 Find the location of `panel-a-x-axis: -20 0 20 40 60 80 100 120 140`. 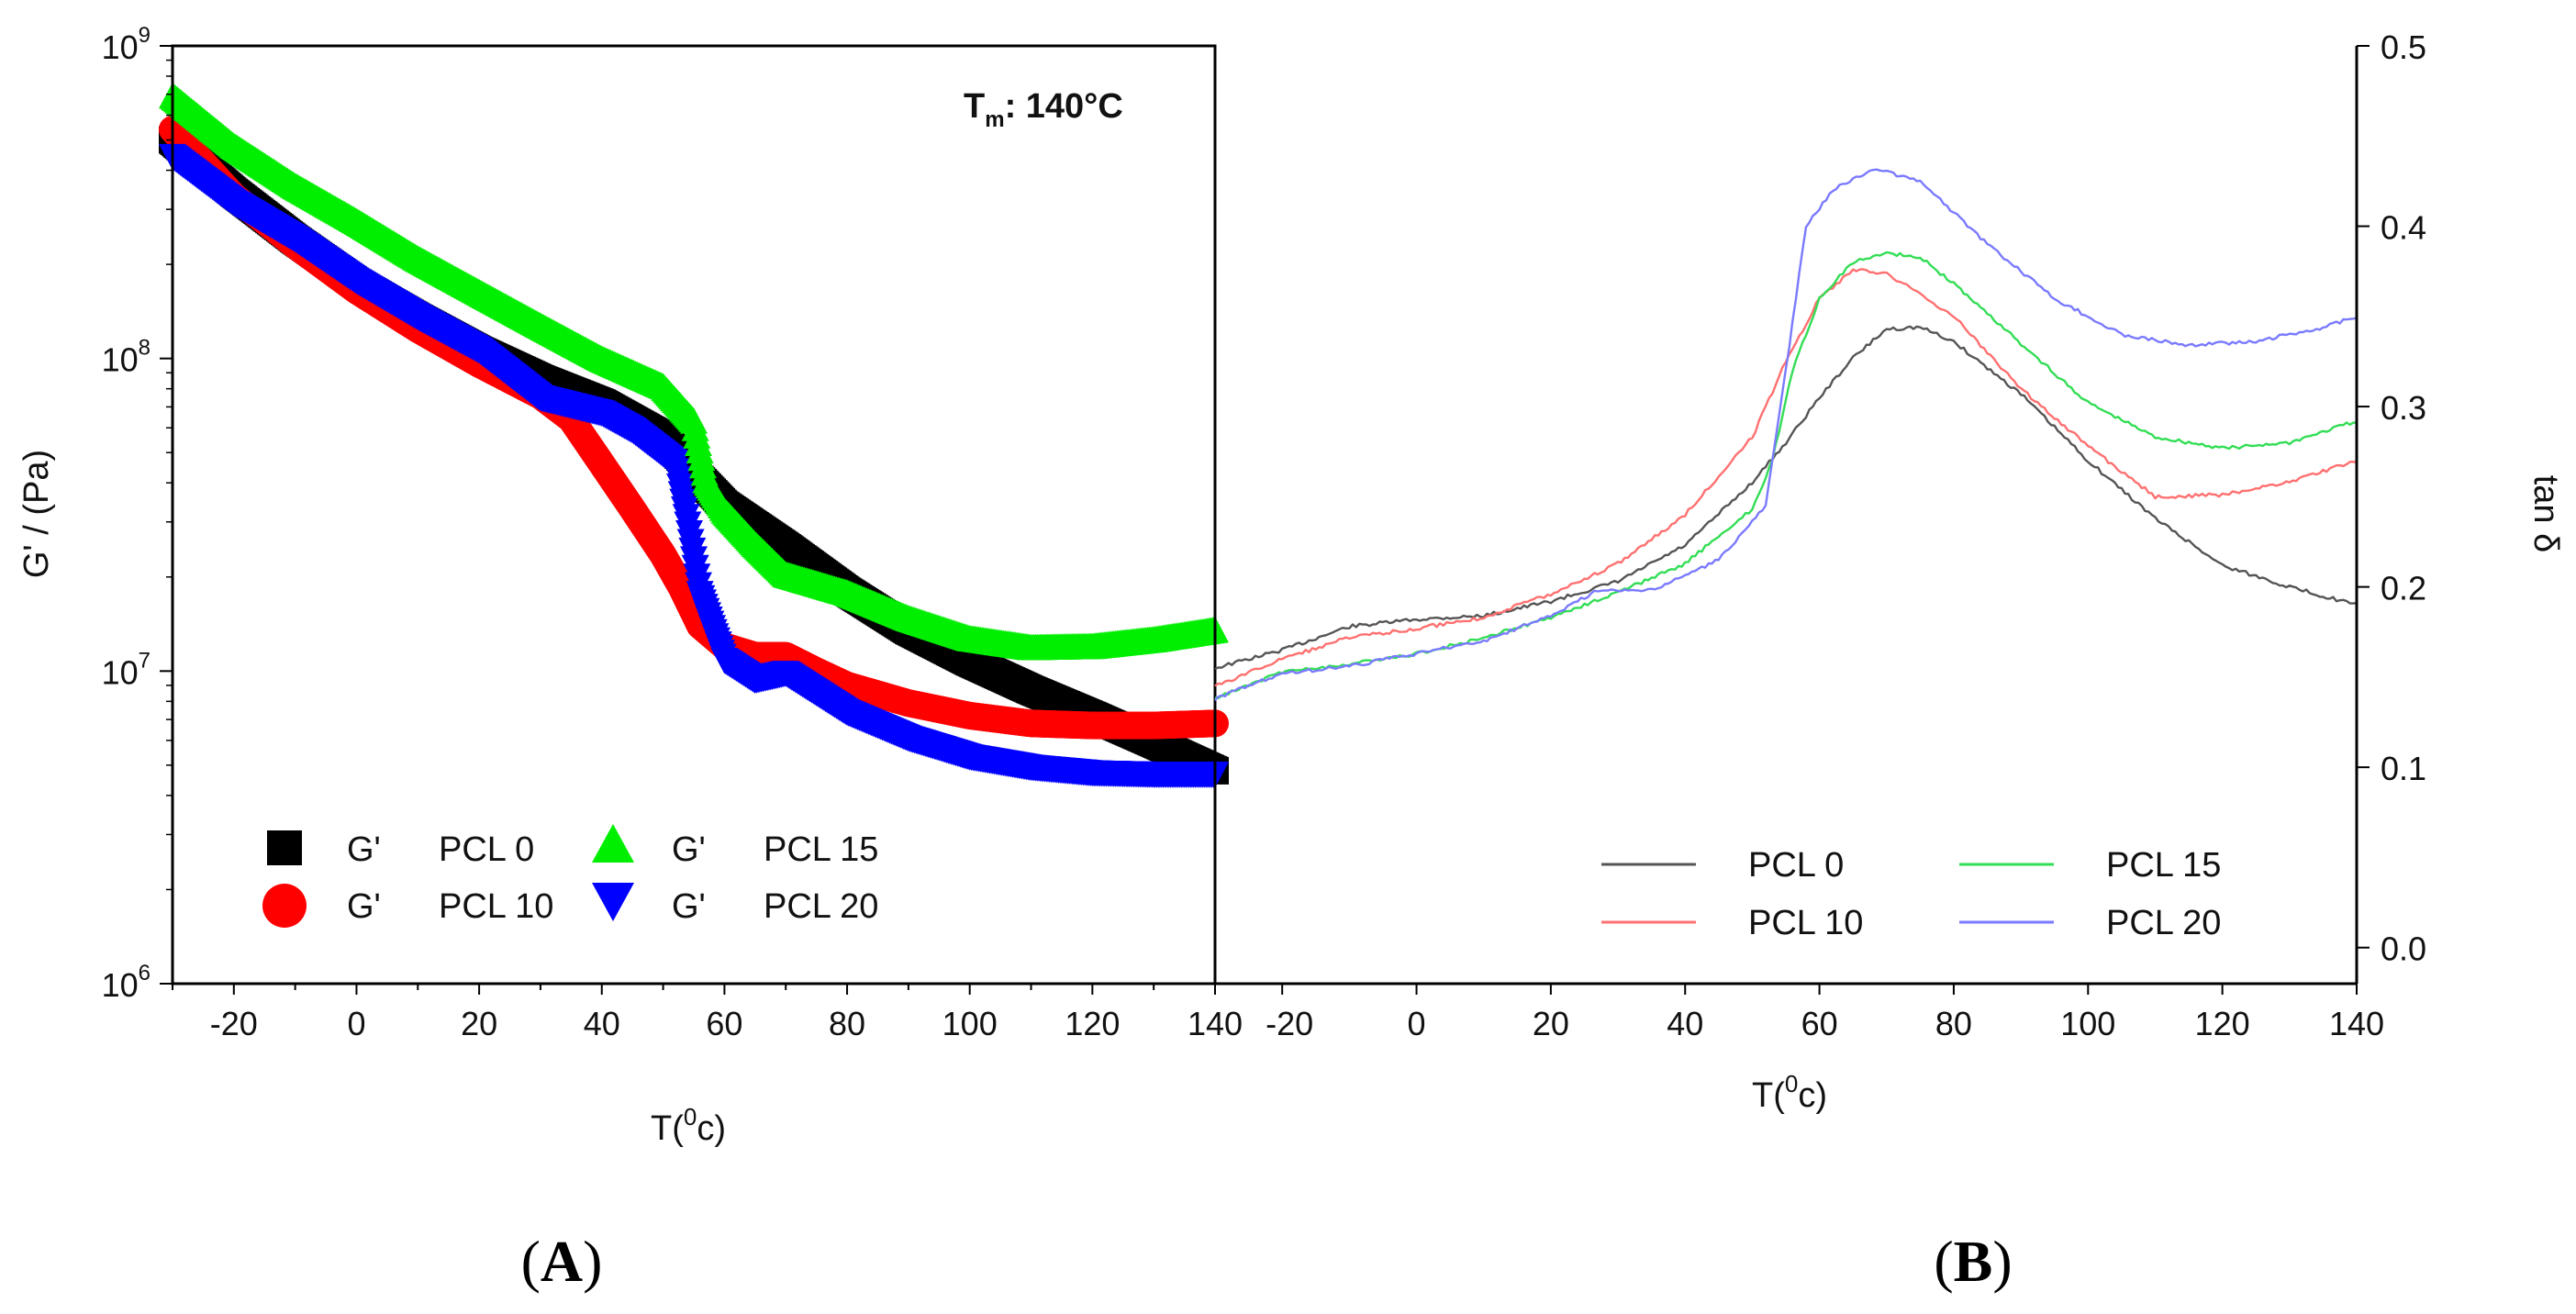

panel-a-x-axis: -20 0 20 40 60 80 100 120 140 is located at coordinates (707, 1013).